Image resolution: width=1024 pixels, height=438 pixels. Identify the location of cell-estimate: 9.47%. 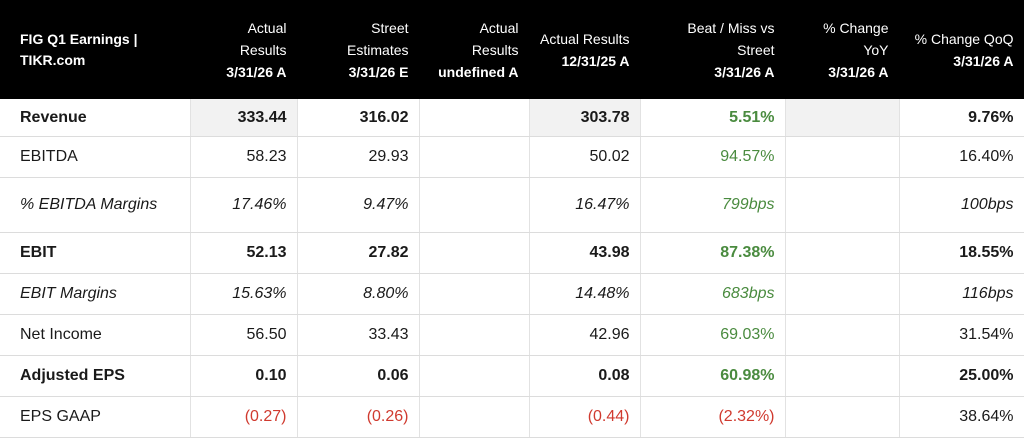
(358, 205).